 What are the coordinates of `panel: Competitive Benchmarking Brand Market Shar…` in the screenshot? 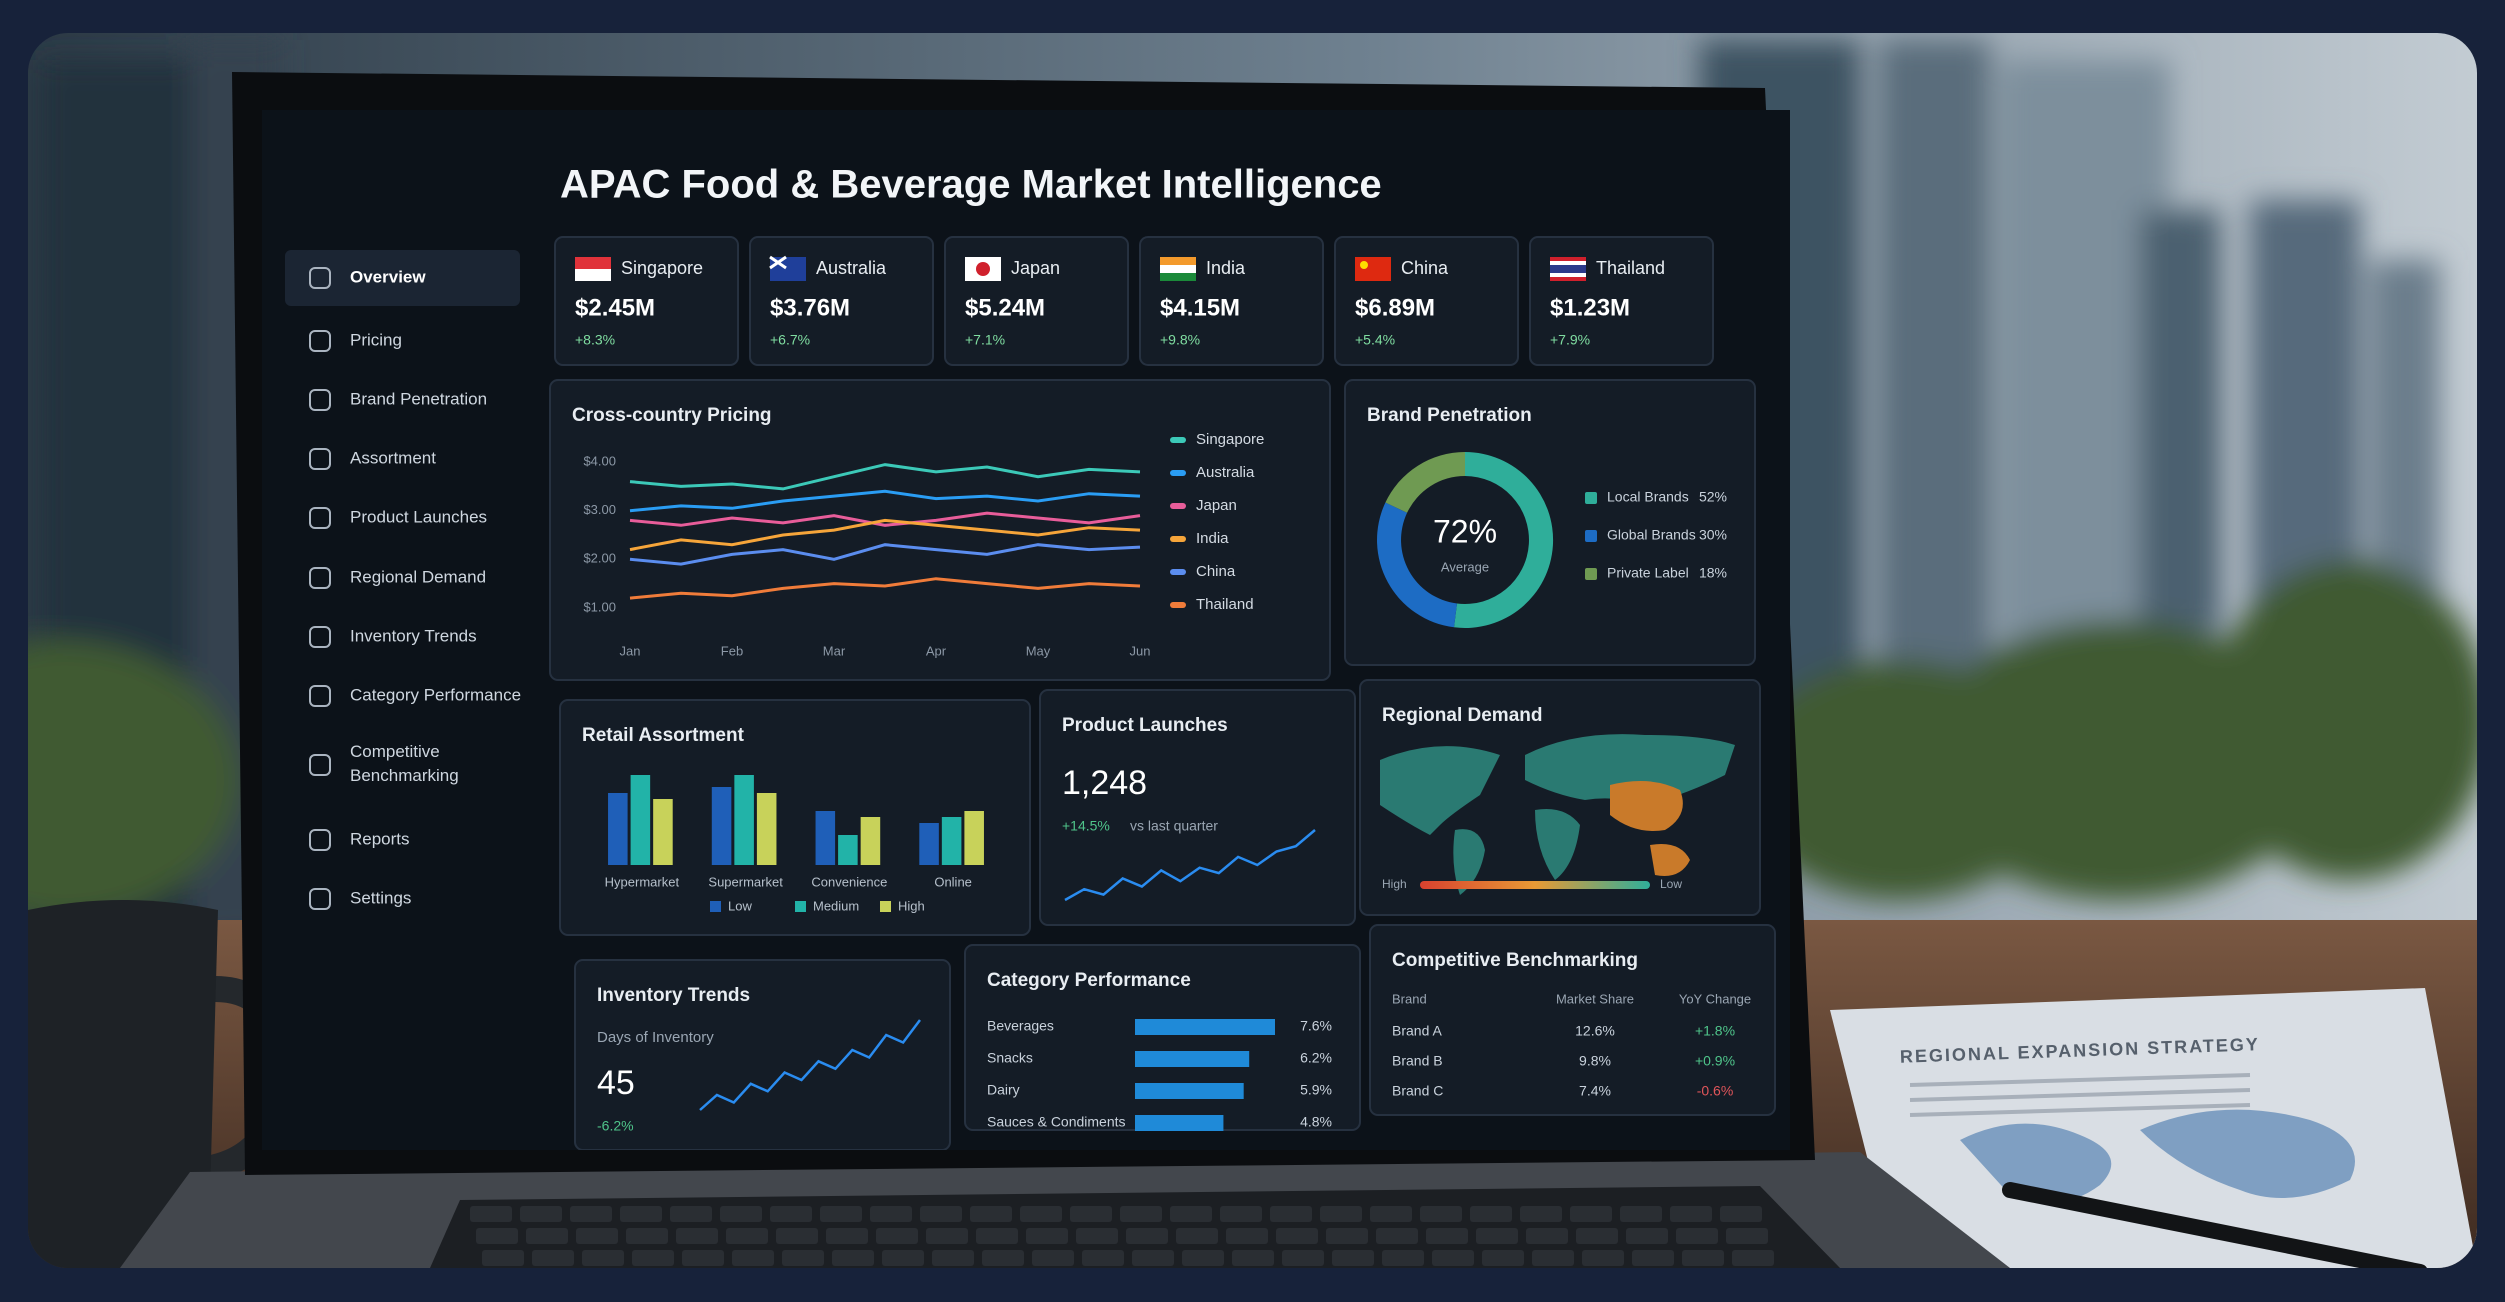 It's located at (1572, 1020).